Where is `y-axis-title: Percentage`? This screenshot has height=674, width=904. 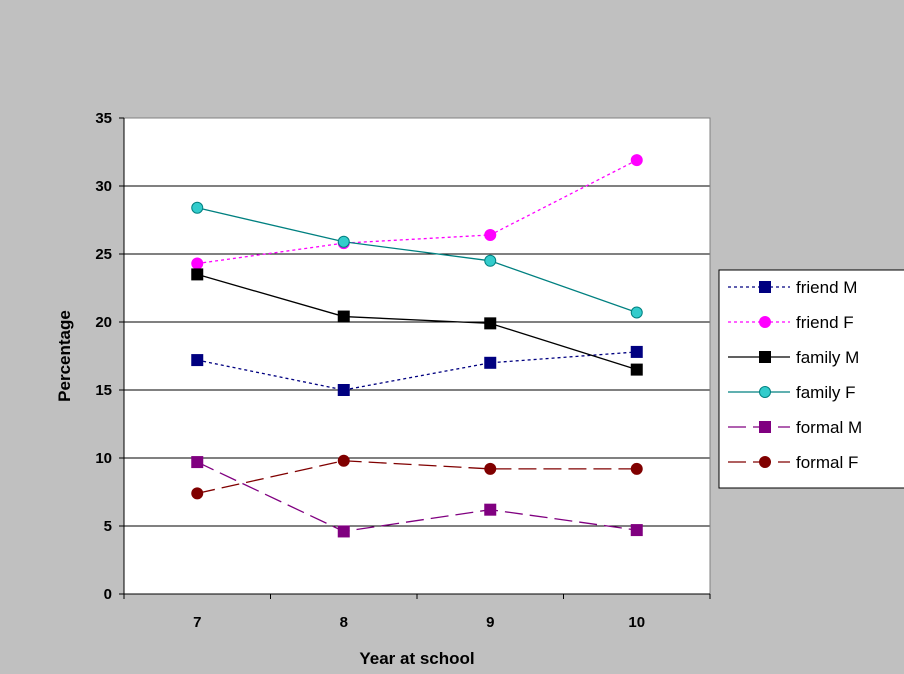 y-axis-title: Percentage is located at coordinates (64, 356).